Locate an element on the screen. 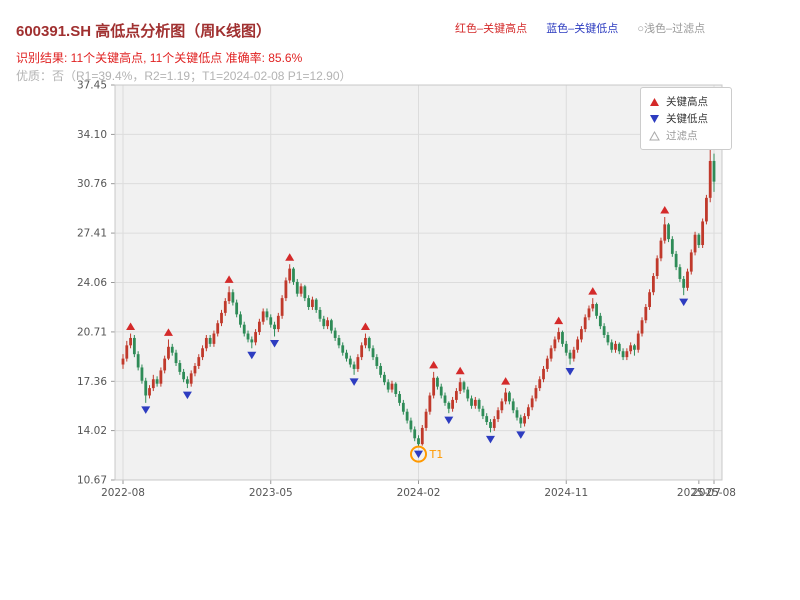 The height and width of the screenshot is (600, 800). legend-item-key-low: 关键低点 is located at coordinates (686, 118).